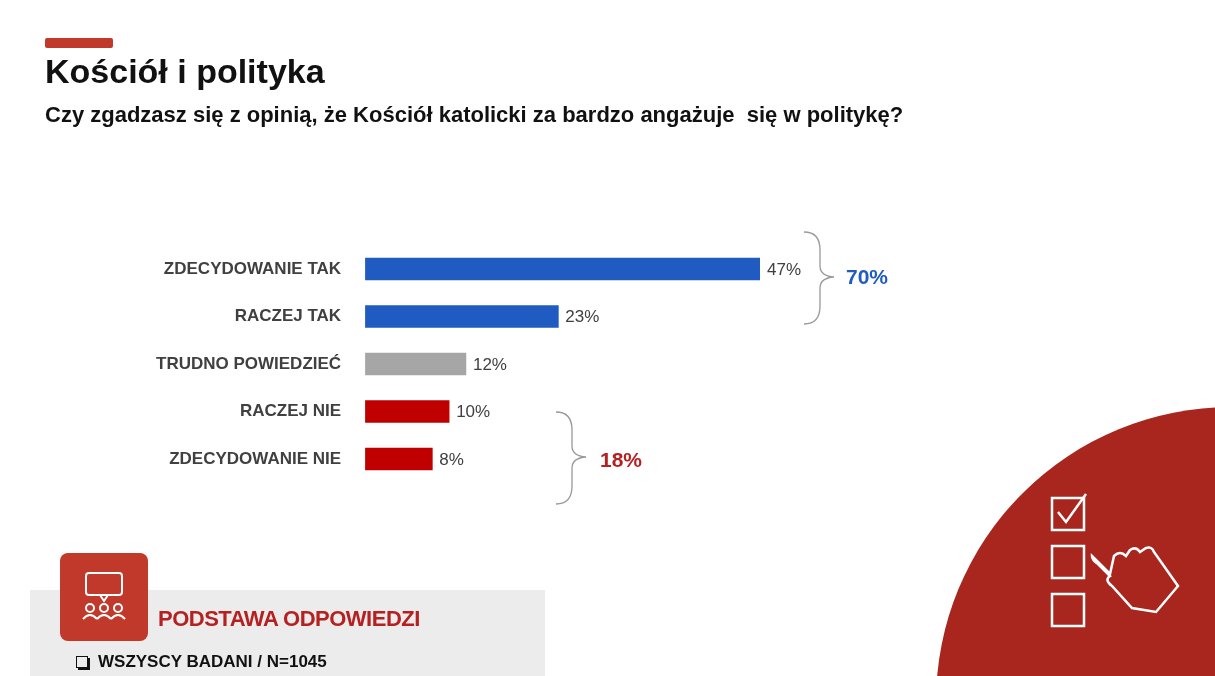  I want to click on y-tick-label: ZDECYDOWANIE NIE, so click(255, 458).